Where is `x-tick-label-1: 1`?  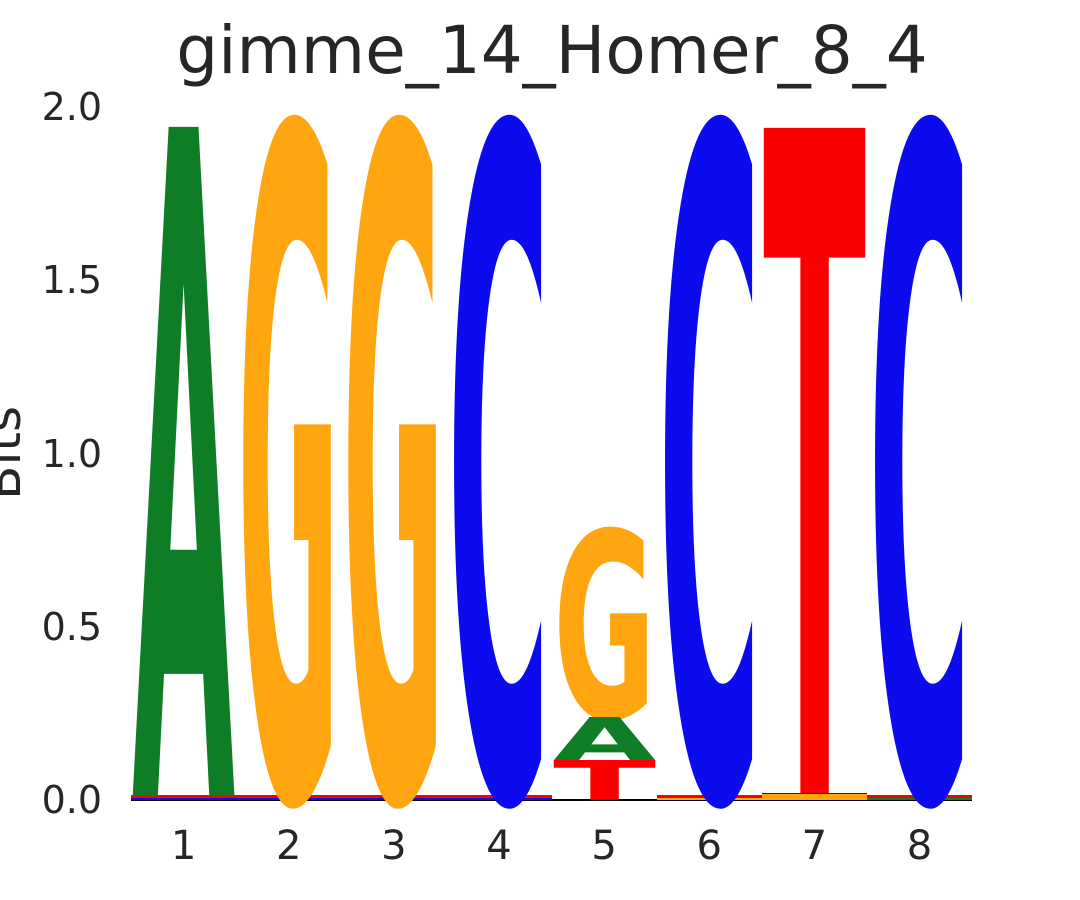
x-tick-label-1: 1 is located at coordinates (183, 846).